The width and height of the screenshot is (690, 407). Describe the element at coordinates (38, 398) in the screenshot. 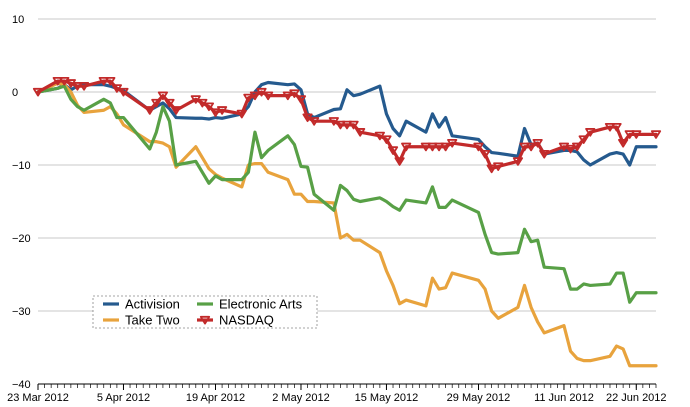

I see `x-tick-label: 23 Mar 2012` at that location.